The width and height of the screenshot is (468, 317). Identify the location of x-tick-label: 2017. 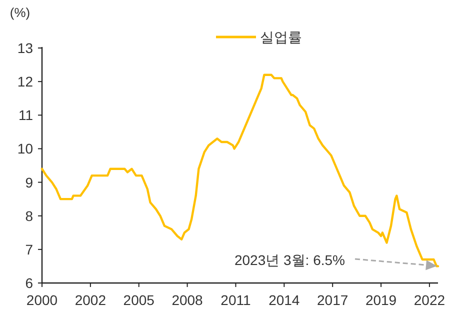
(332, 300).